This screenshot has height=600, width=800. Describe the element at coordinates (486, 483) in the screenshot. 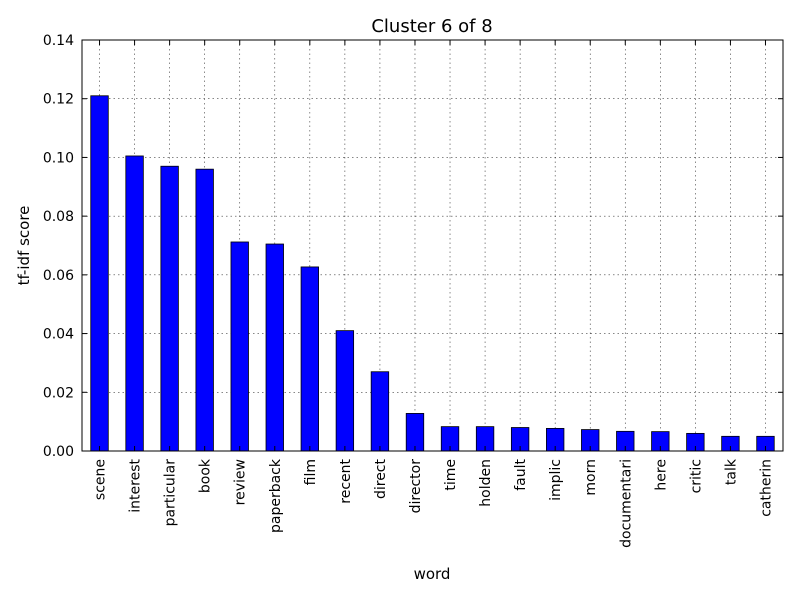

I see `x-tick-label: holden` at that location.